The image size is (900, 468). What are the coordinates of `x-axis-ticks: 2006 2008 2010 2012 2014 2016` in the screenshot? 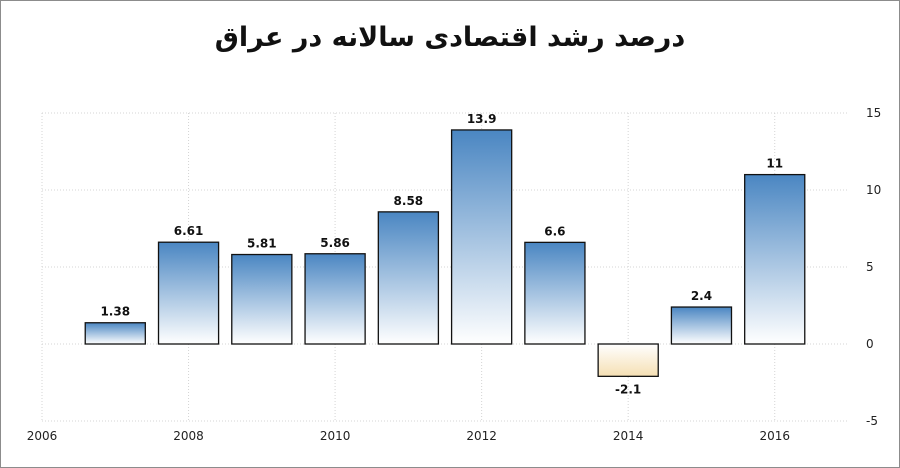 It's located at (408, 436).